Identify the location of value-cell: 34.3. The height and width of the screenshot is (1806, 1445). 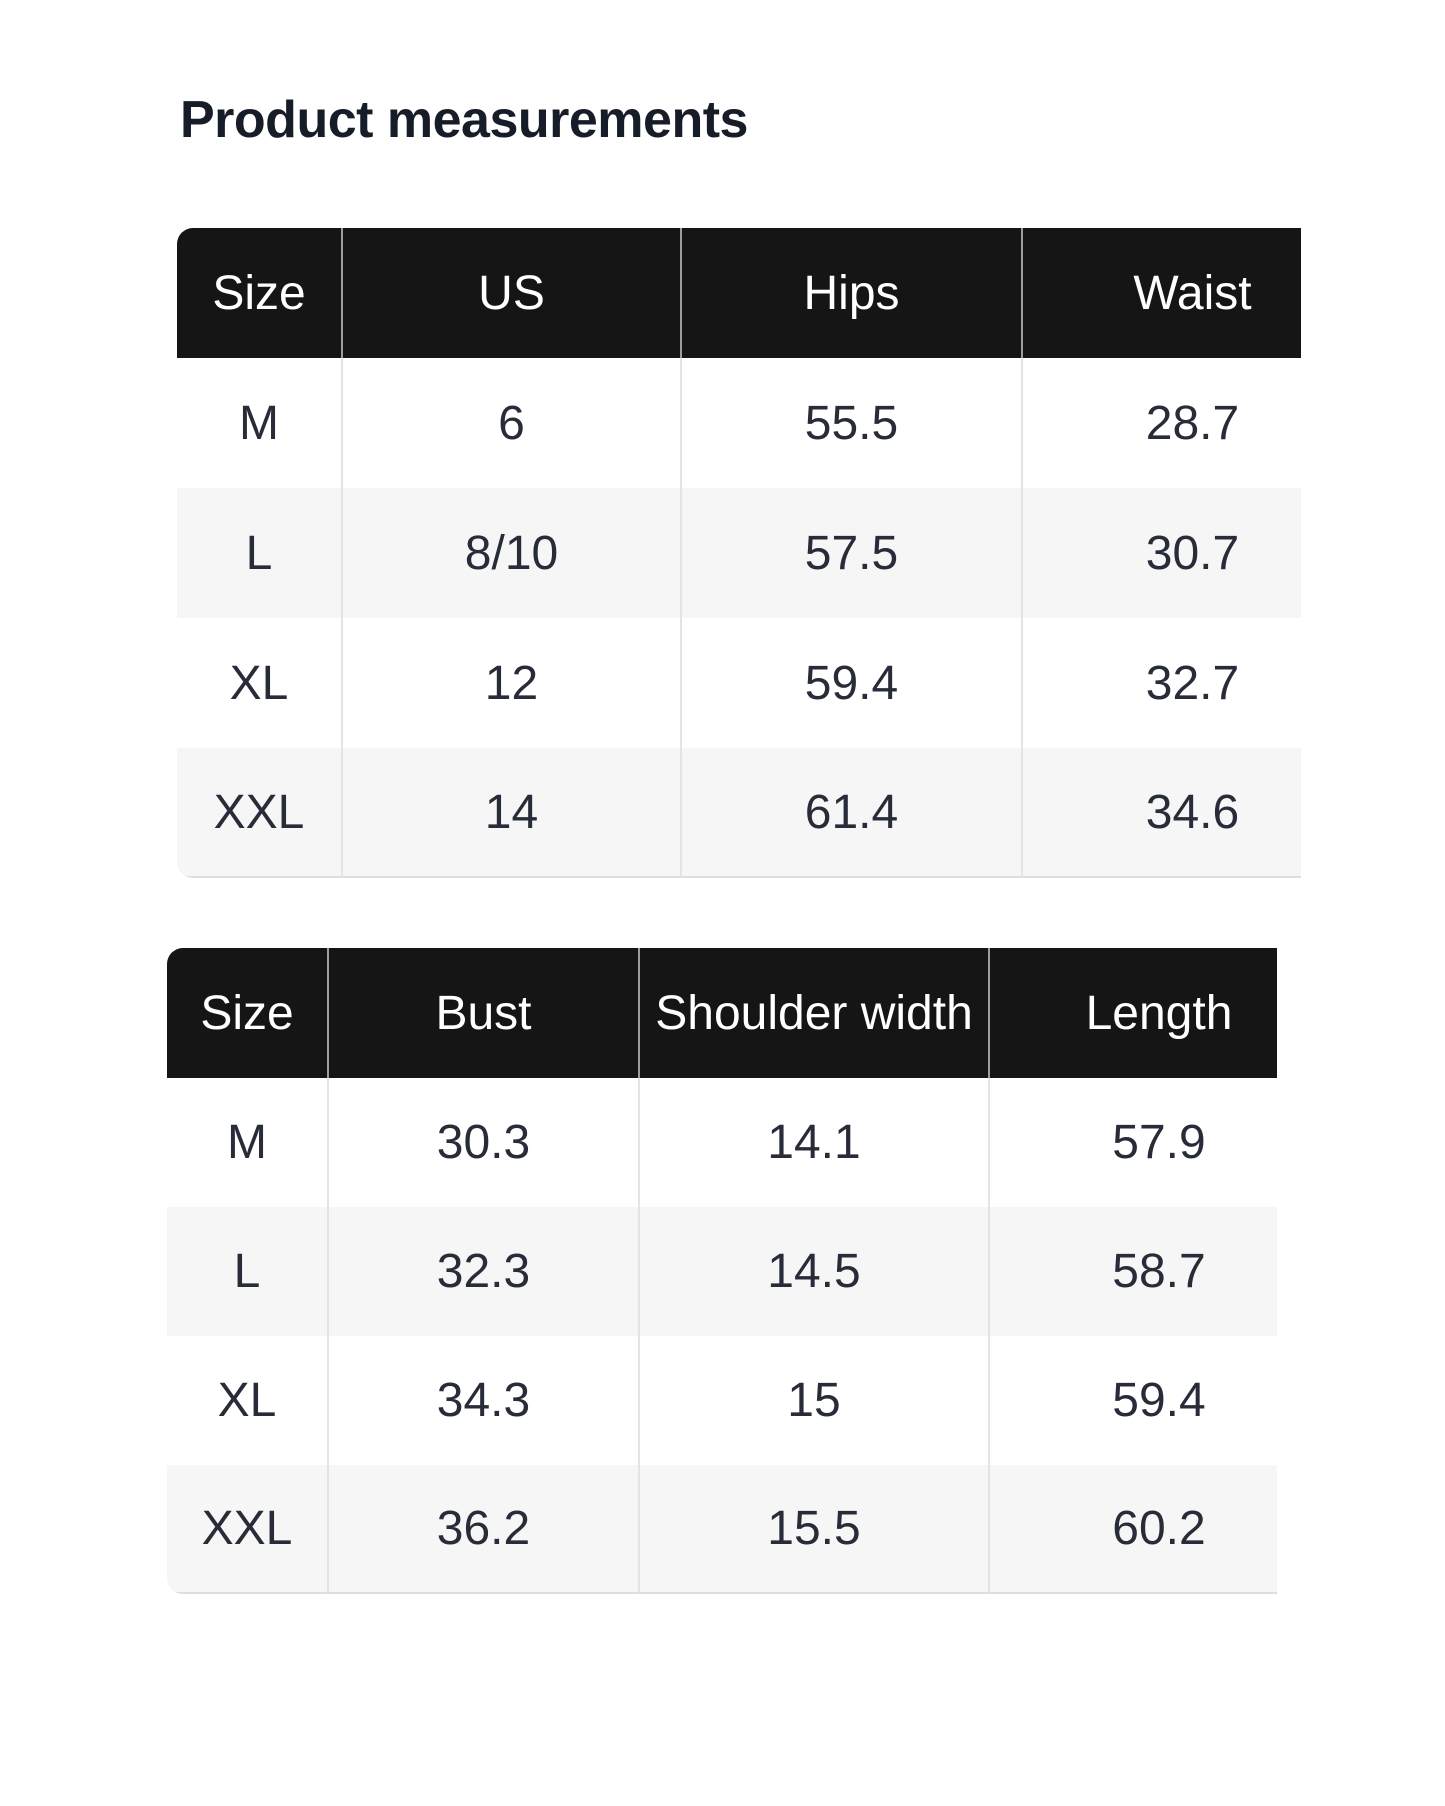
(482, 1400).